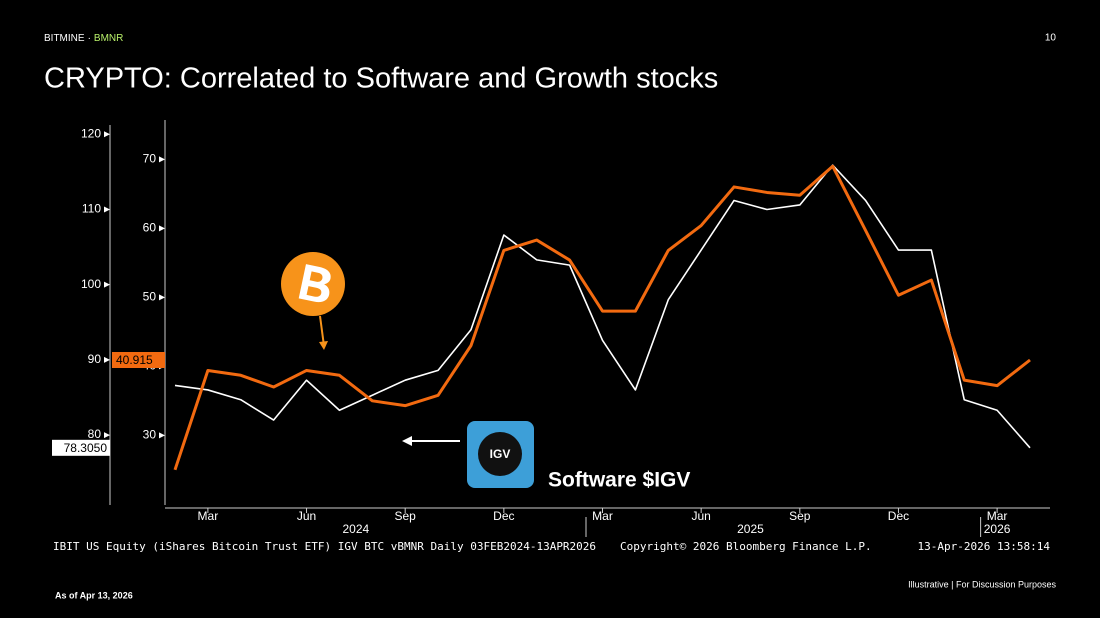 The width and height of the screenshot is (1100, 618). What do you see at coordinates (750, 529) in the screenshot?
I see `x-group-label: 2025` at bounding box center [750, 529].